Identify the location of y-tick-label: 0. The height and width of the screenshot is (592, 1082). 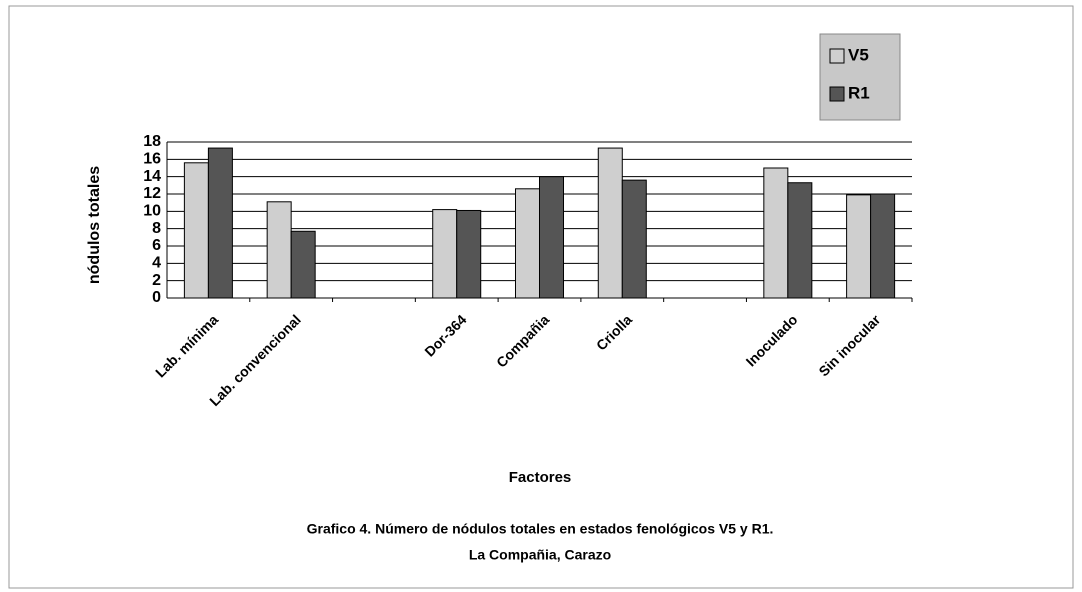
(156, 297).